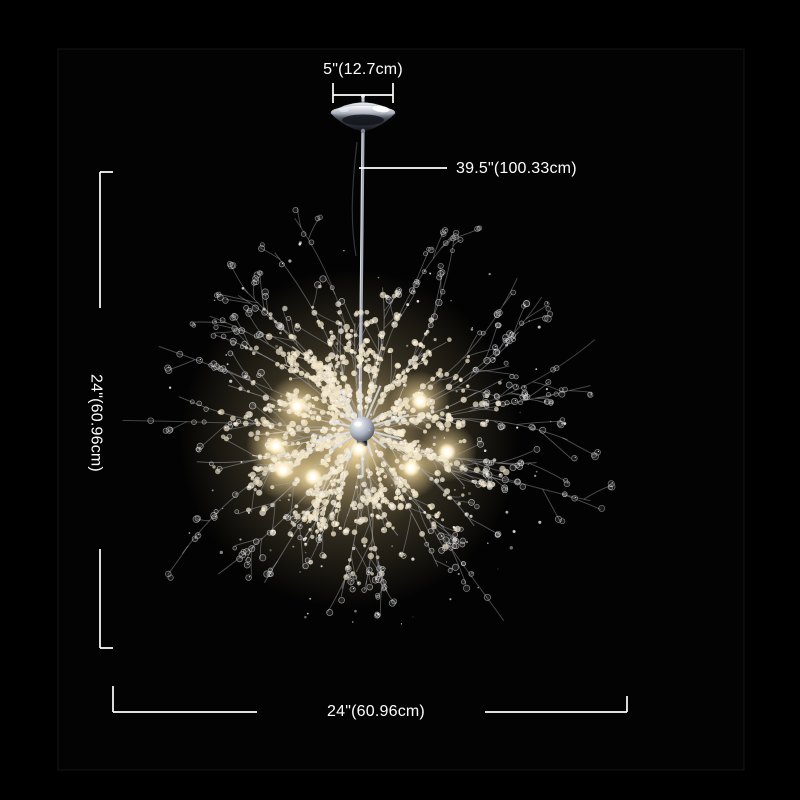 The width and height of the screenshot is (800, 800). I want to click on fixture-height-dimension-line, so click(106, 410).